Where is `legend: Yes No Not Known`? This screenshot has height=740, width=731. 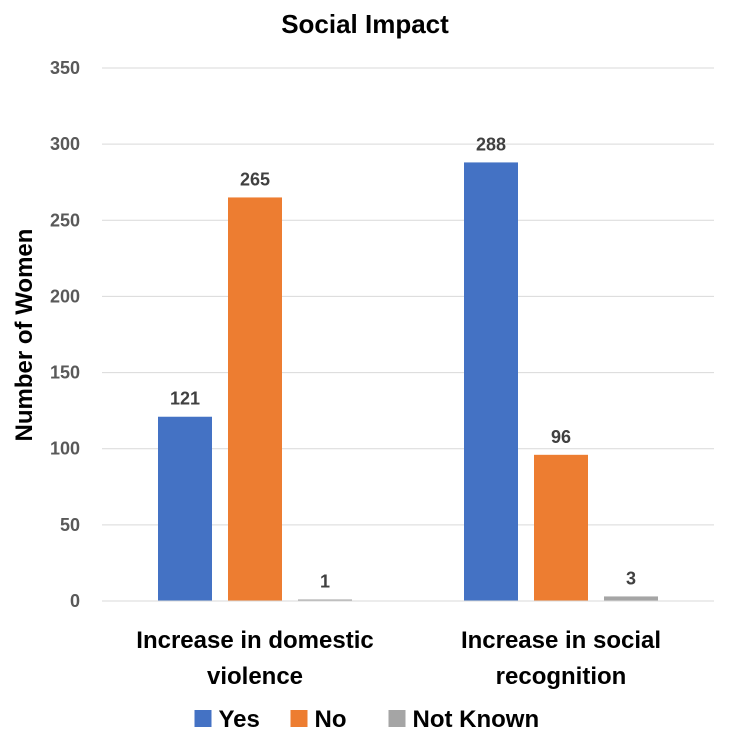 legend: Yes No Not Known is located at coordinates (367, 719).